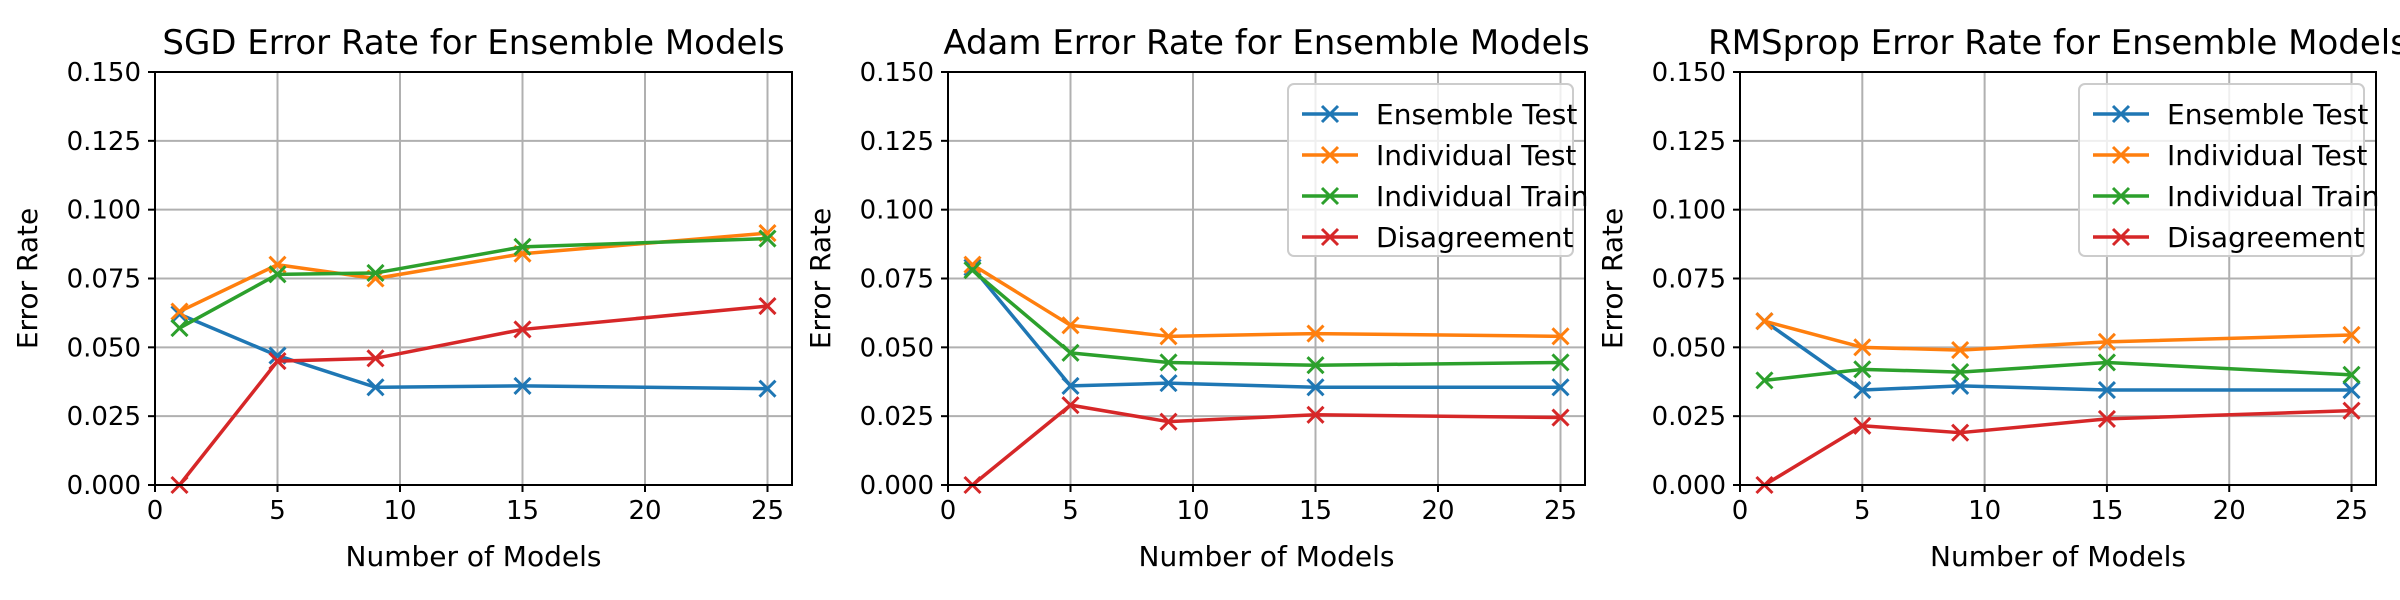 Image resolution: width=2400 pixels, height=600 pixels. What do you see at coordinates (1689, 73) in the screenshot?
I see `y-tick-label: 0.150` at bounding box center [1689, 73].